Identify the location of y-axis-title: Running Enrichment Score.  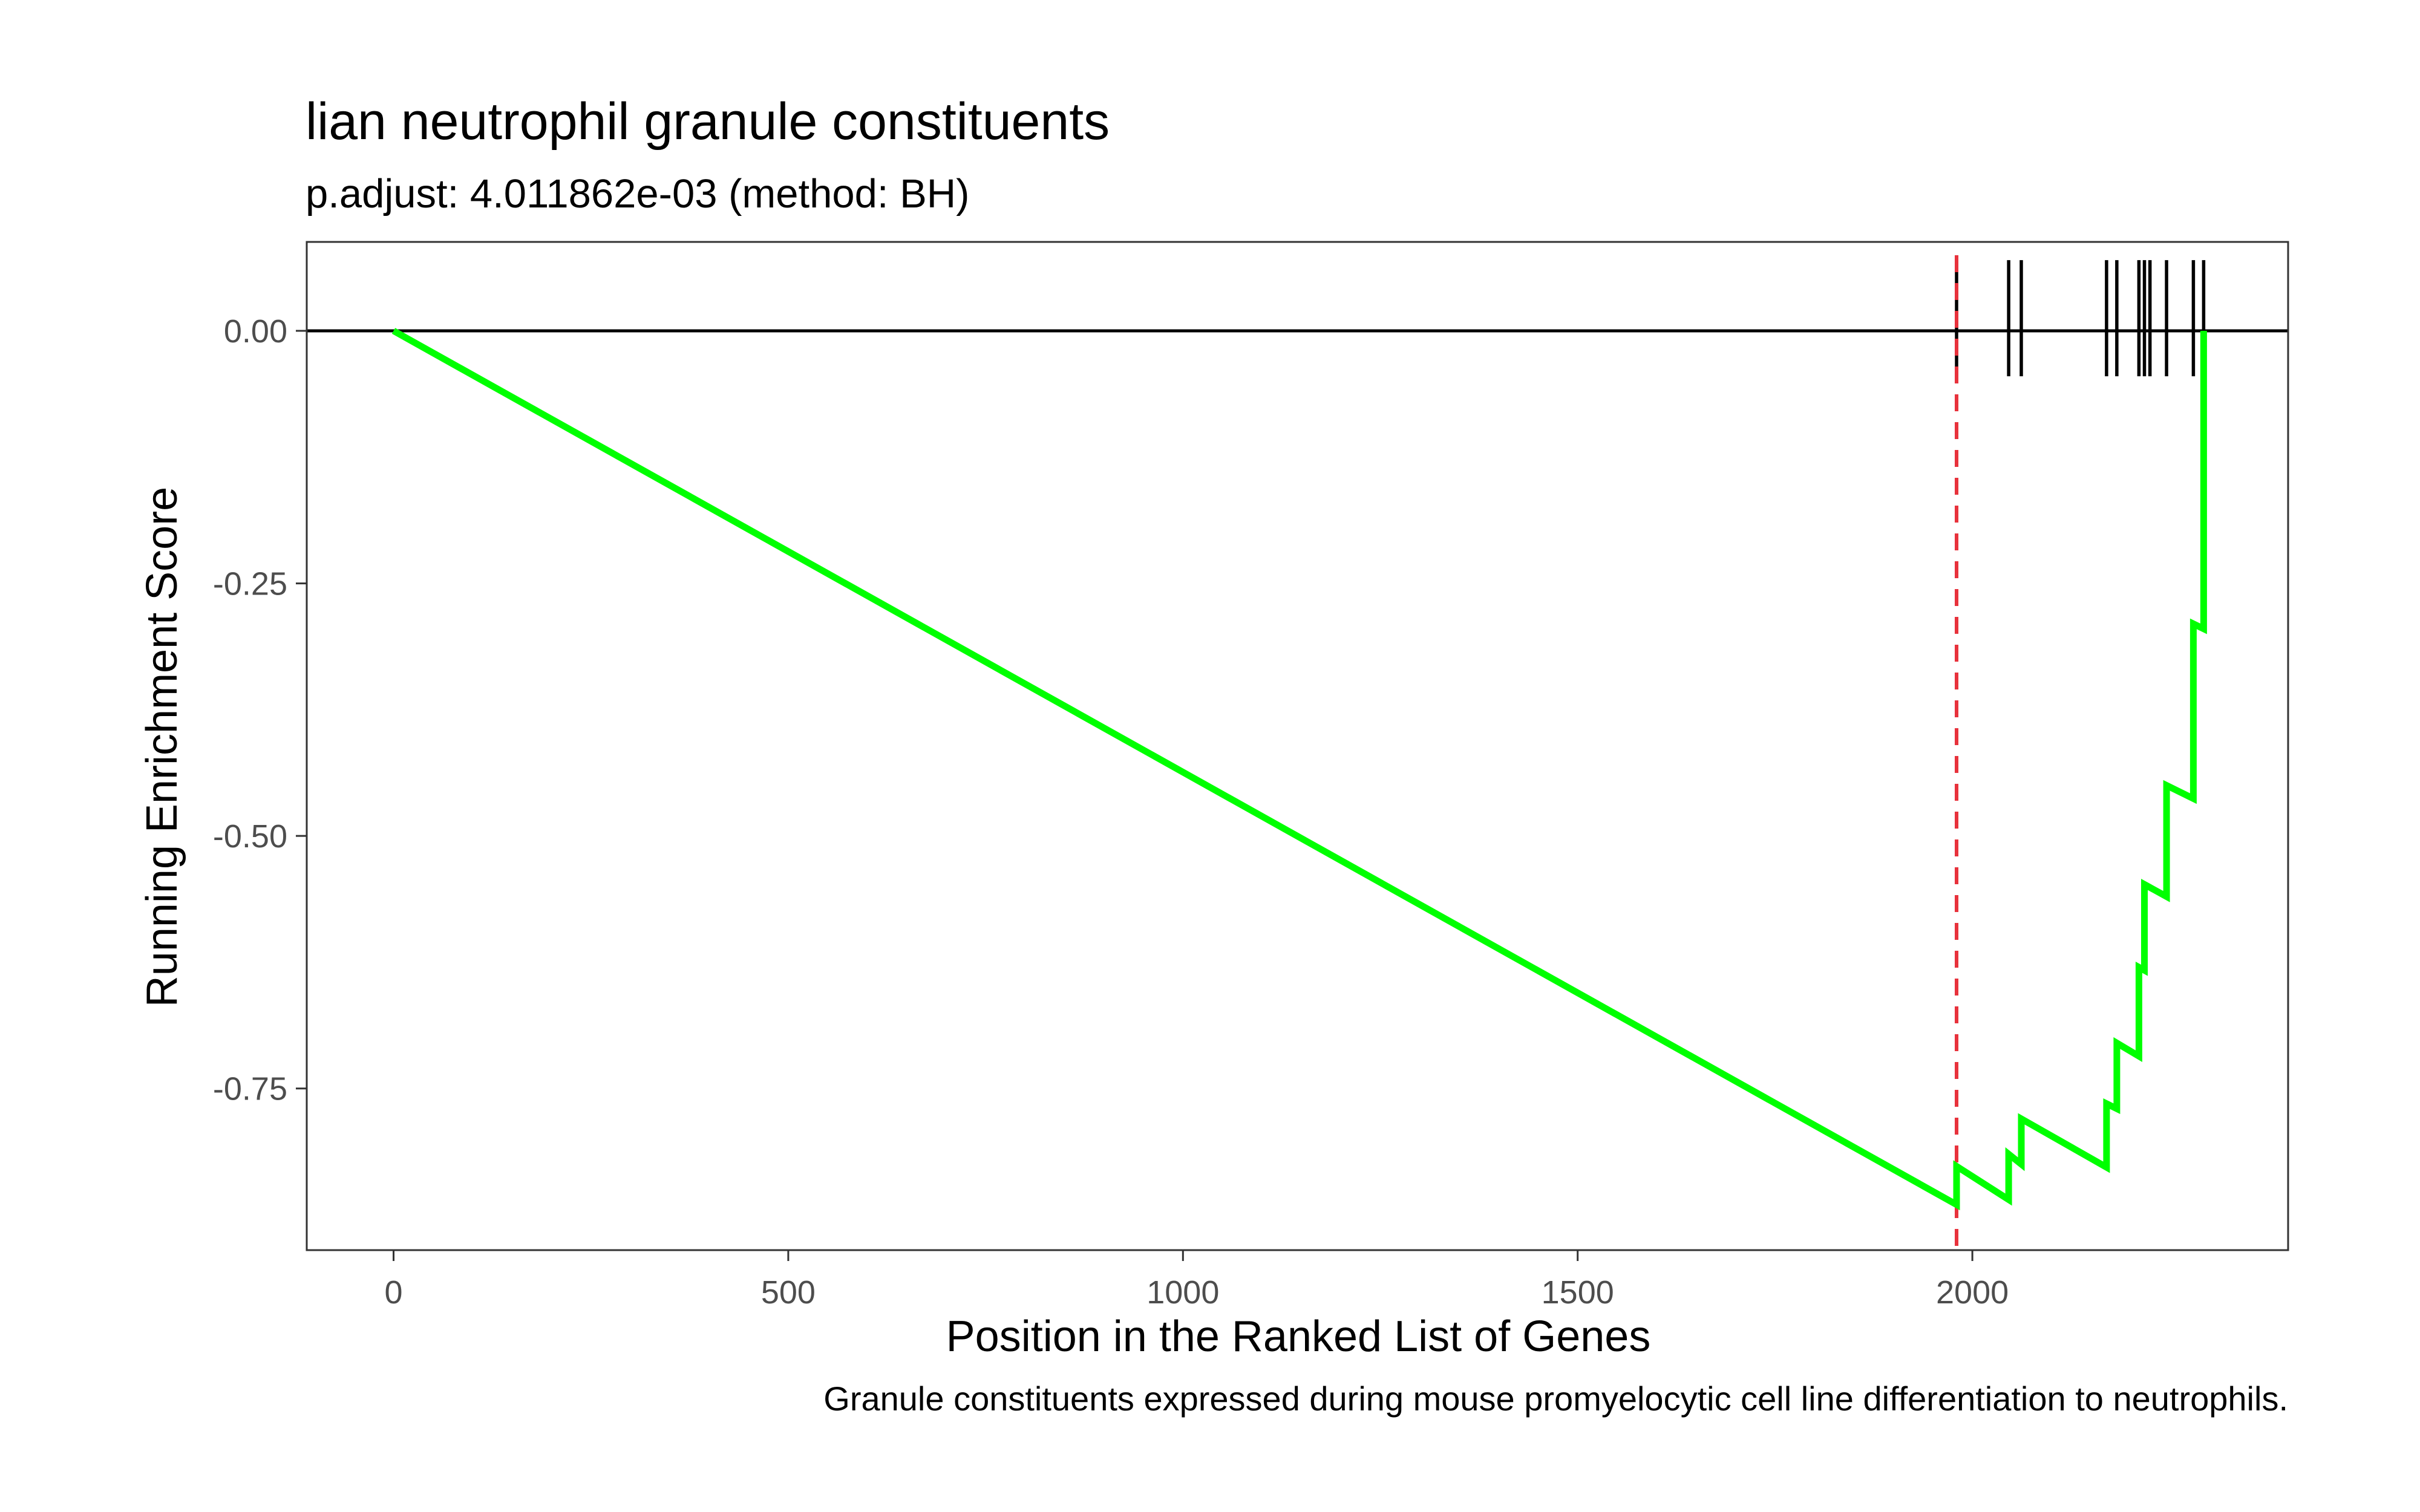
(162, 747).